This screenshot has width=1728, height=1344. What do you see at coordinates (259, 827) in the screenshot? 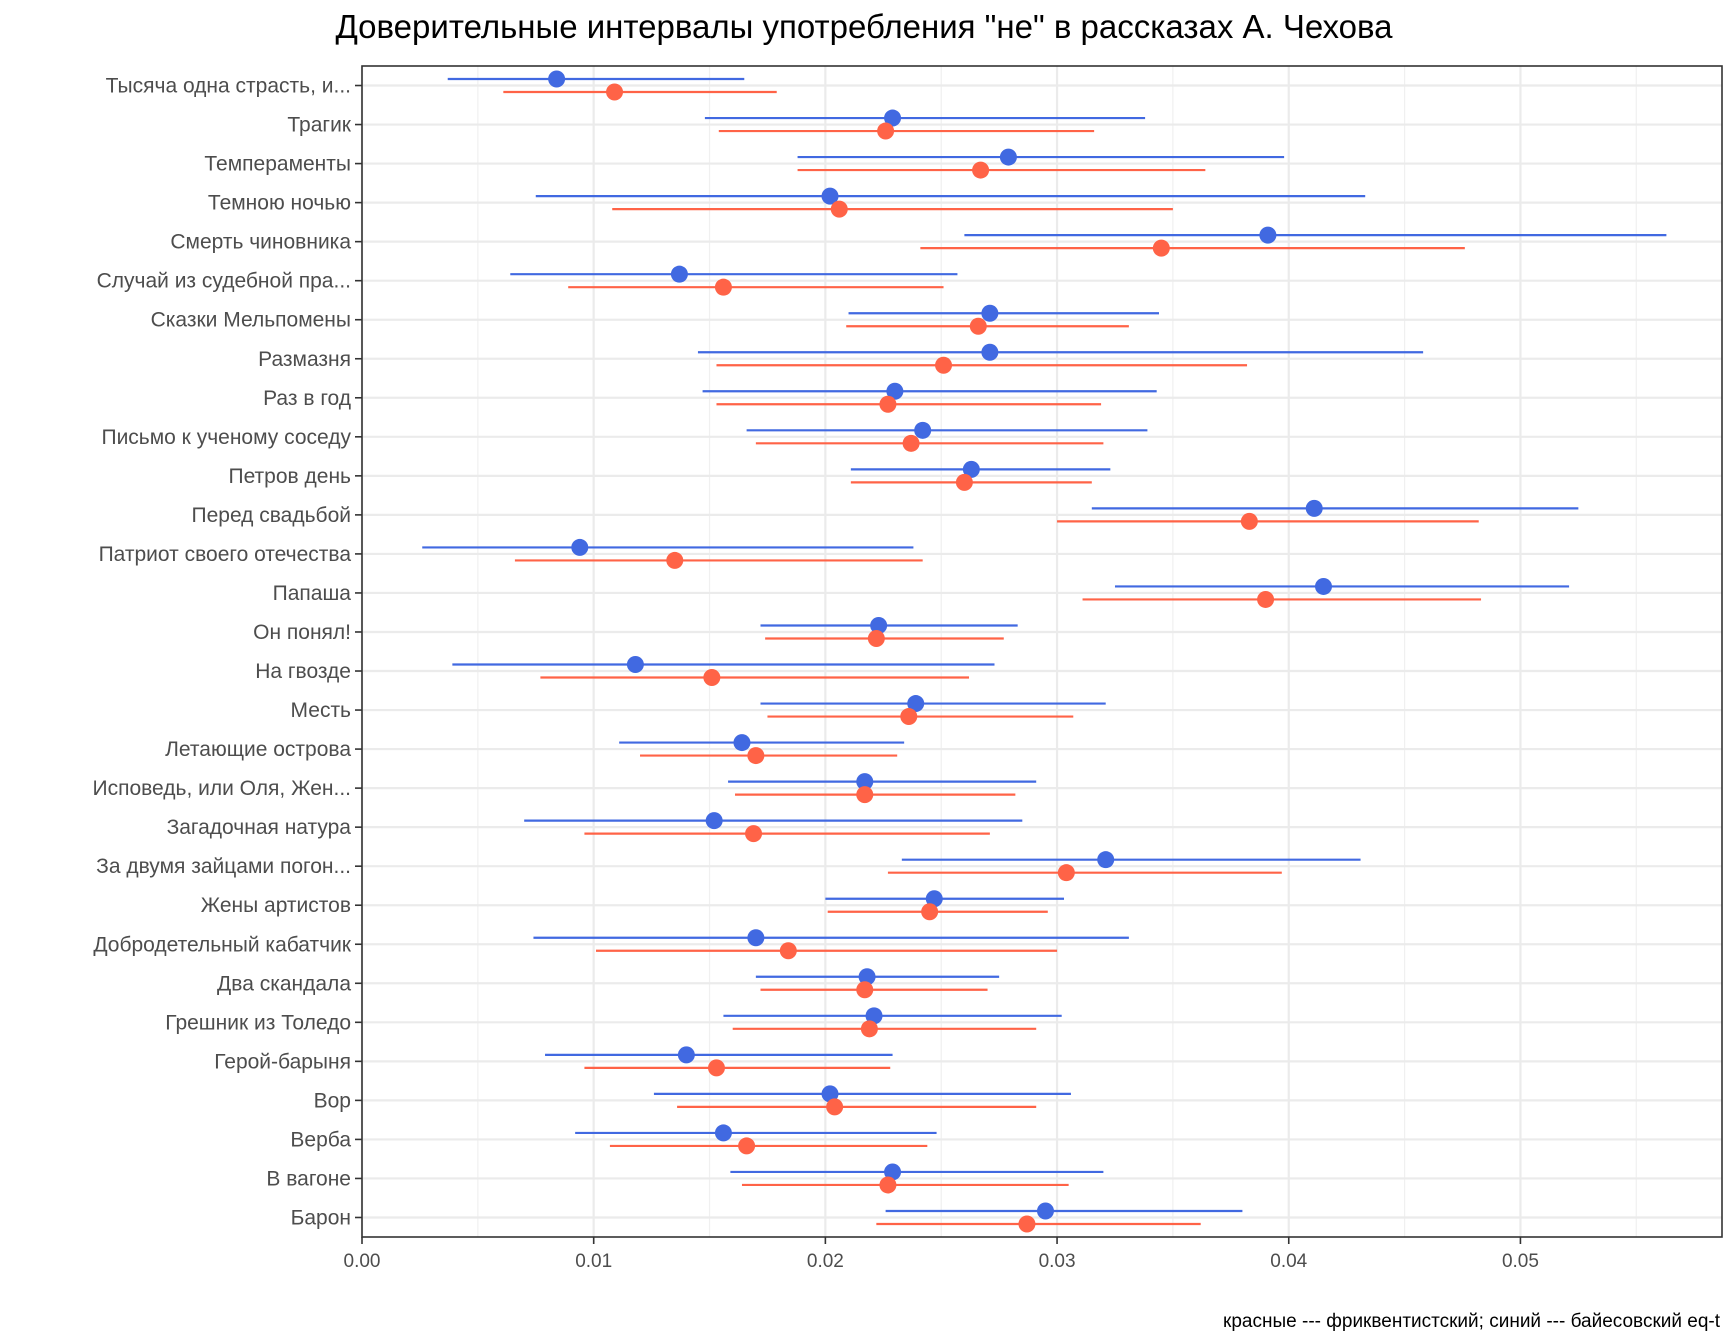
I see `y-tick-label: Загадочная натура` at bounding box center [259, 827].